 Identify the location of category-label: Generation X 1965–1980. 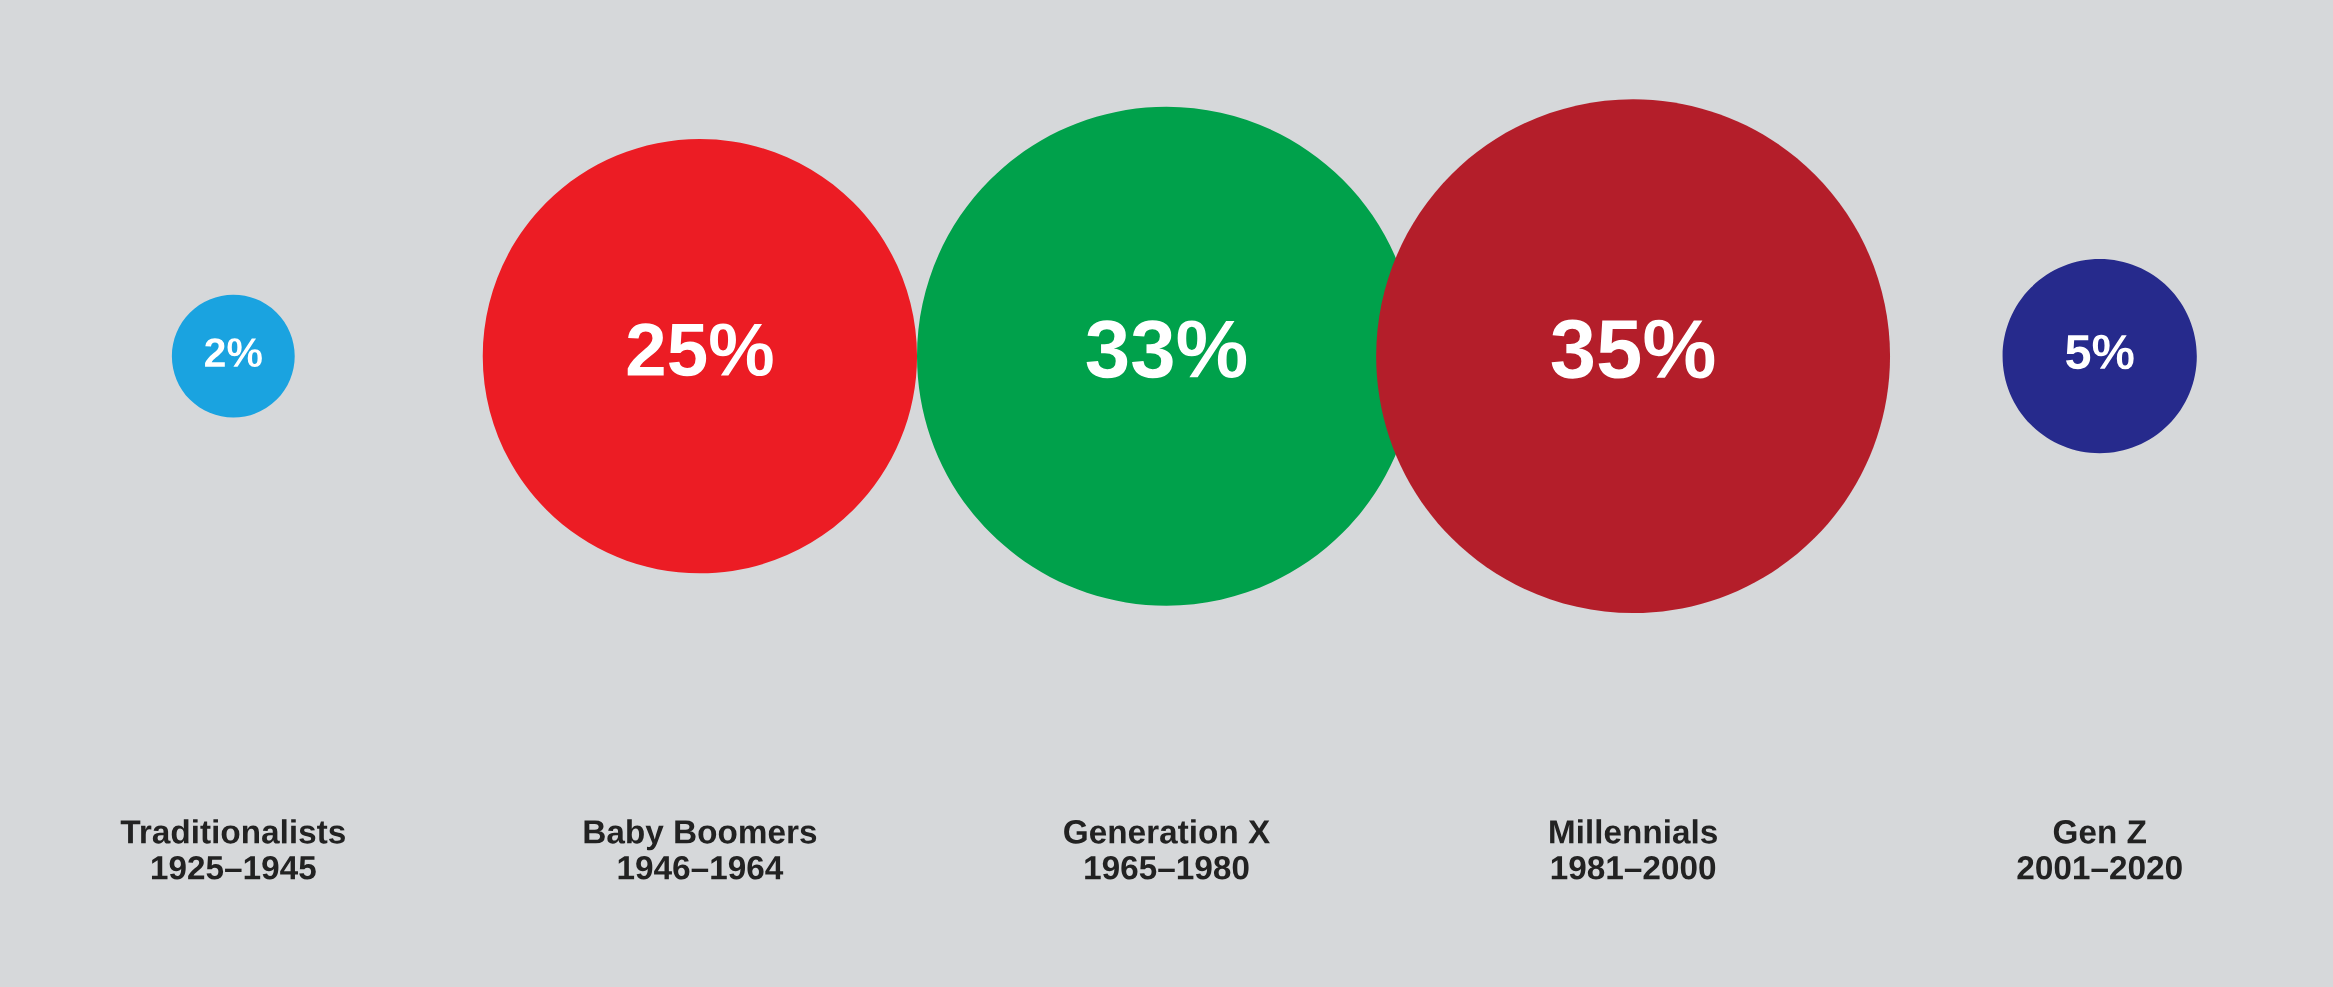
(1167, 849).